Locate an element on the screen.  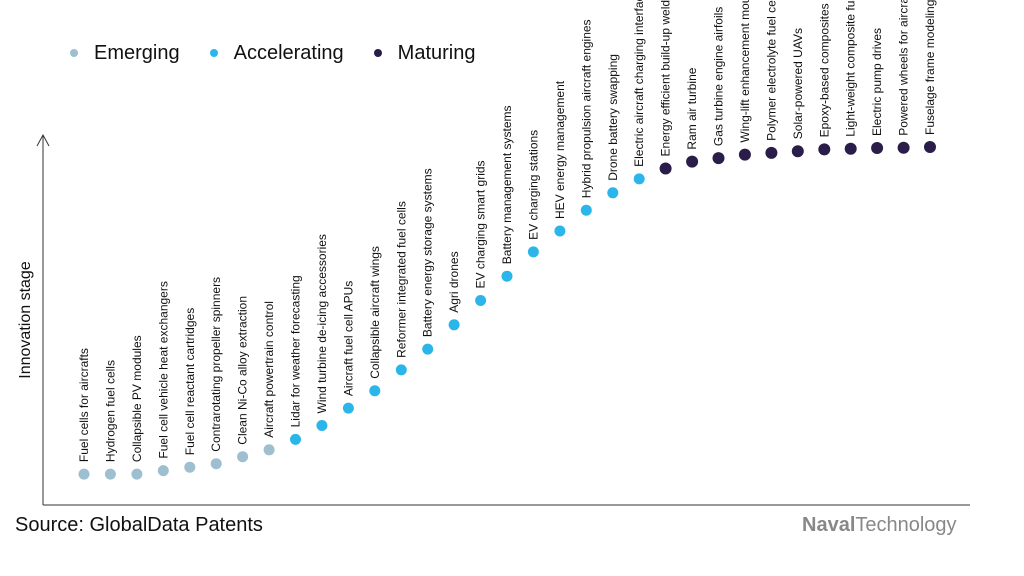
accelerating-dot-icon is located at coordinates (213, 53).